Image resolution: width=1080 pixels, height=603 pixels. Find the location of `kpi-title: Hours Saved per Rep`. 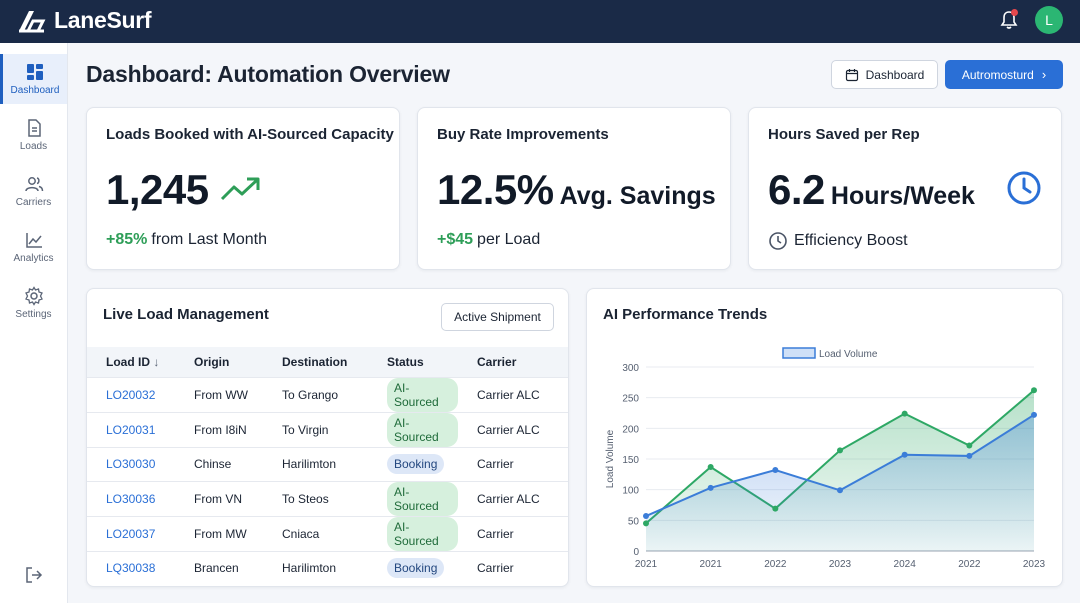

kpi-title: Hours Saved per Rep is located at coordinates (844, 134).